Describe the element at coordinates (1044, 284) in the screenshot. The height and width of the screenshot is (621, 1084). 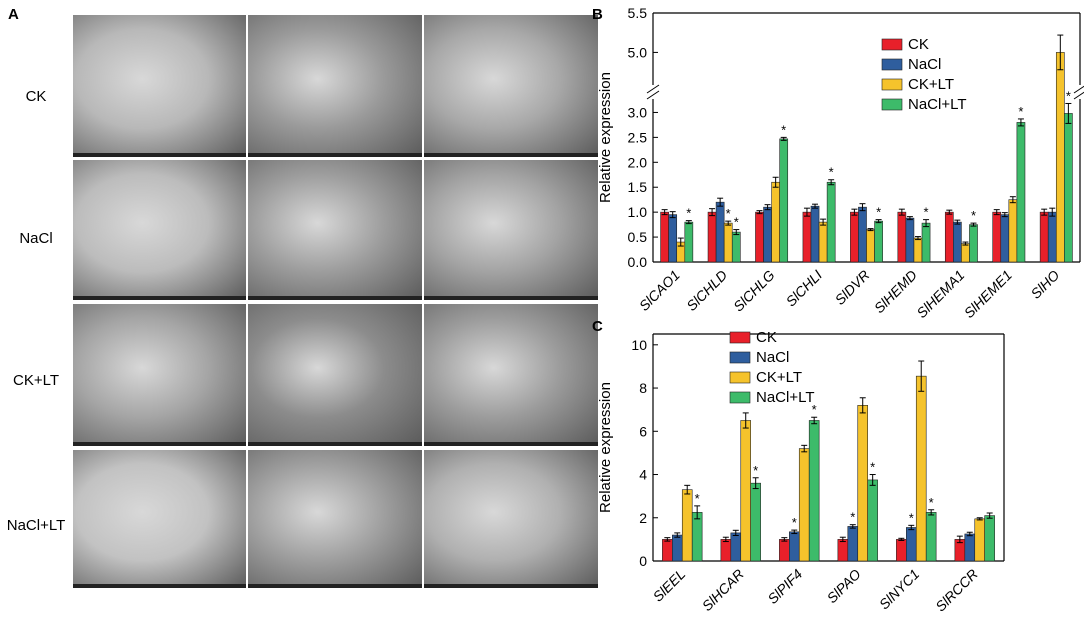
I see `x-tick-label: SlHO` at that location.